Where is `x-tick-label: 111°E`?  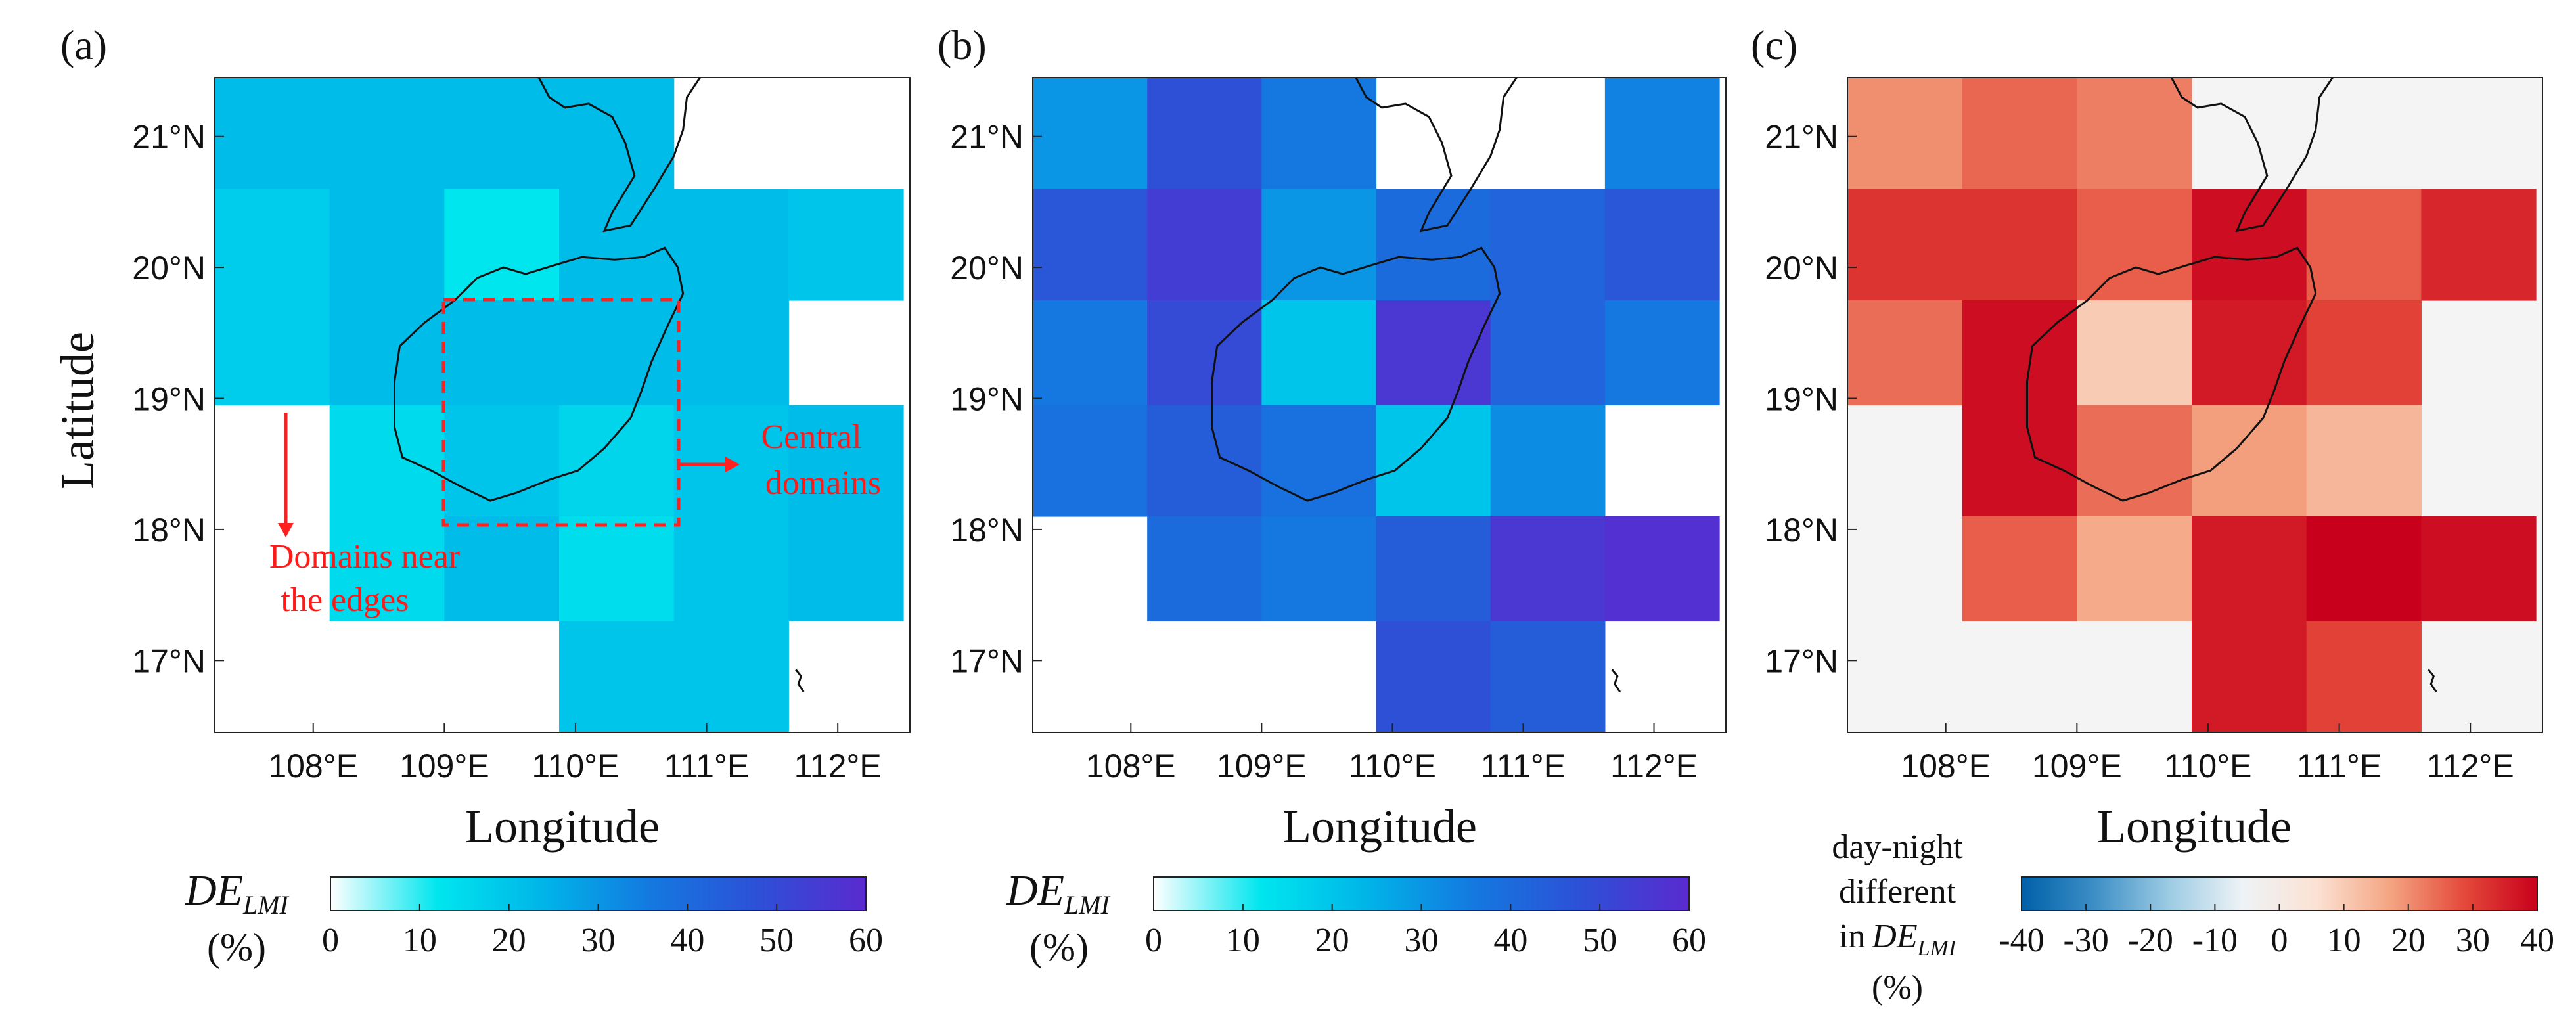
x-tick-label: 111°E is located at coordinates (706, 766).